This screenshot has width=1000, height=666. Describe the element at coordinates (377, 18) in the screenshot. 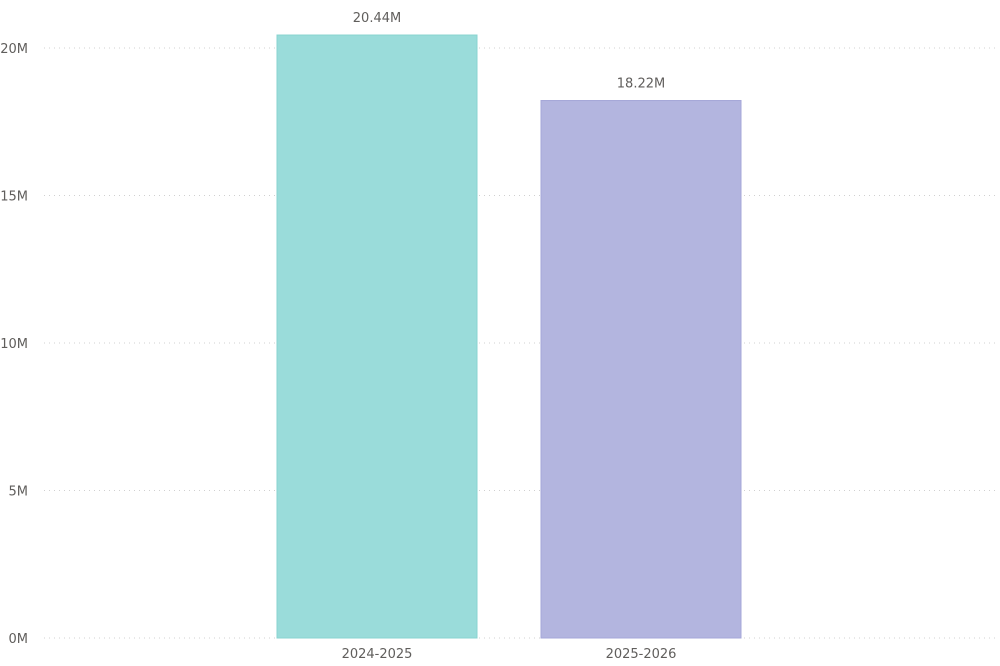

I see `data-label: 20.44M` at that location.